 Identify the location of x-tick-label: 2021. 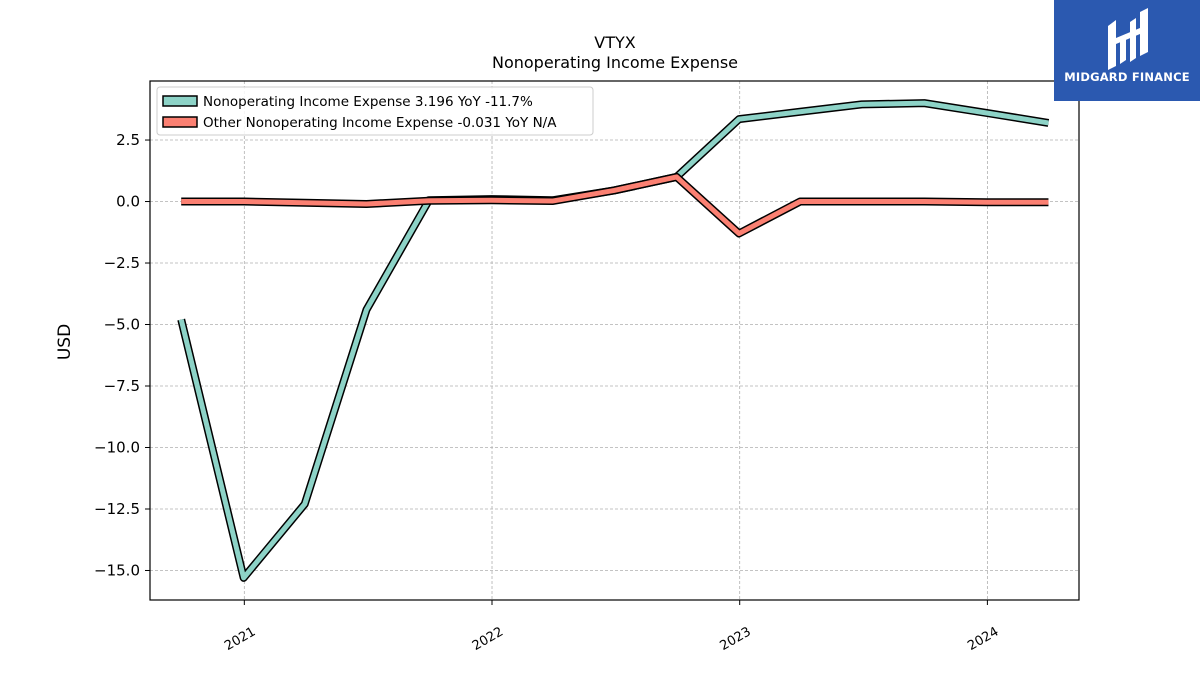
(240, 639).